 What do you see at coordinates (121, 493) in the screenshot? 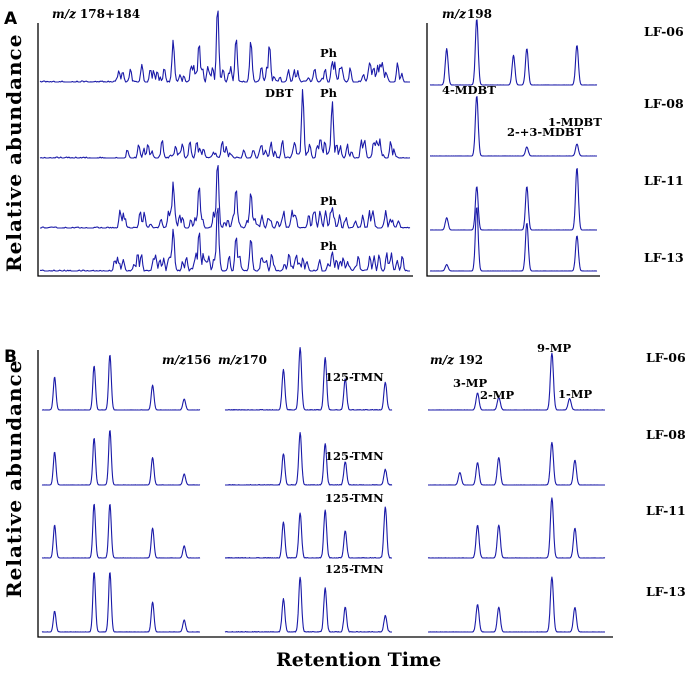
I see `b-156-traces` at bounding box center [121, 493].